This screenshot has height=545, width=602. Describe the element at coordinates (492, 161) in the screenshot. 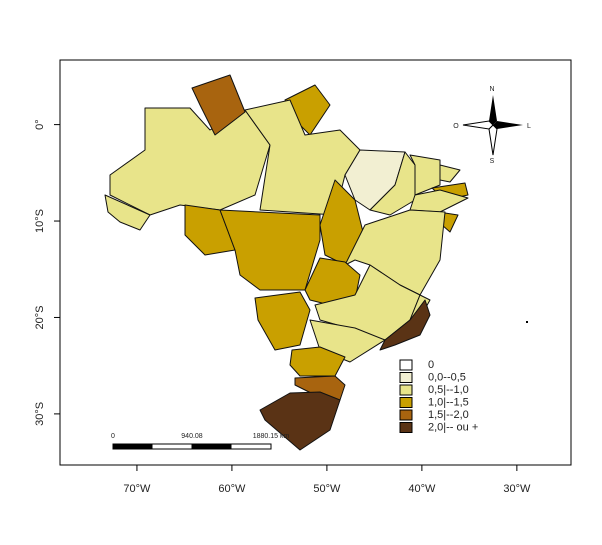

I see `compass-south: S` at that location.